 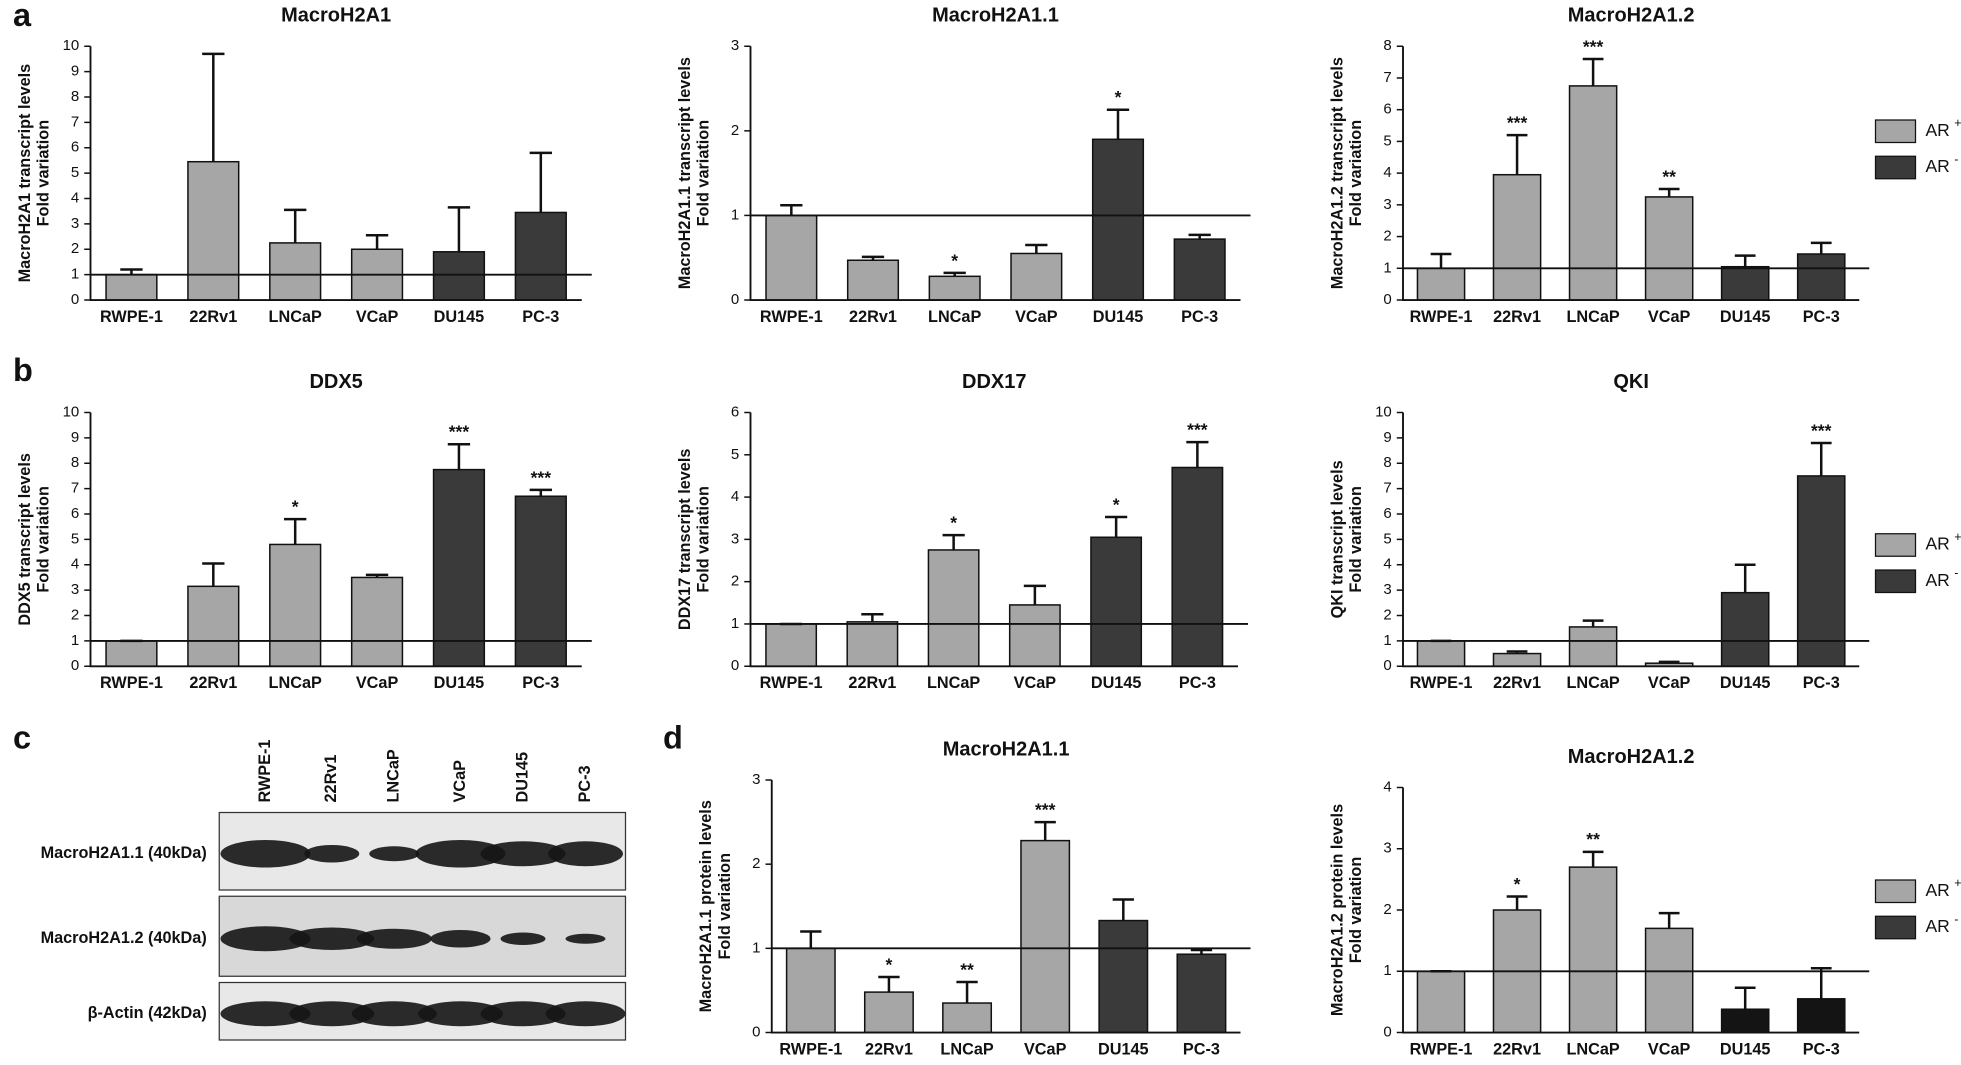 I want to click on x-tick-label: RWPE-1, so click(x=791, y=683).